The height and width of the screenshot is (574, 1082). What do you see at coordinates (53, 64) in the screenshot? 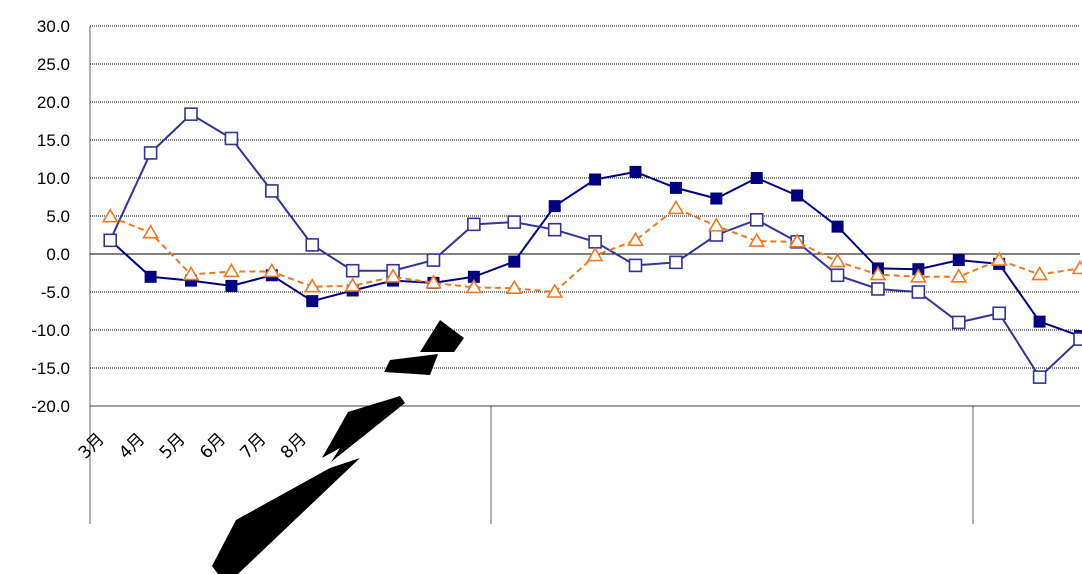
I see `y-tick-label: 25.0` at bounding box center [53, 64].